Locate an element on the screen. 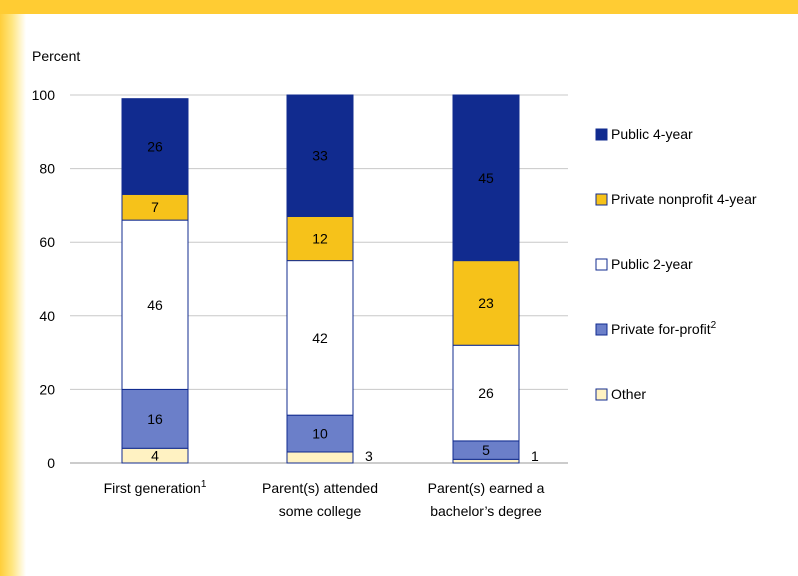 The height and width of the screenshot is (576, 798). y-tick-label: 40 is located at coordinates (47, 316).